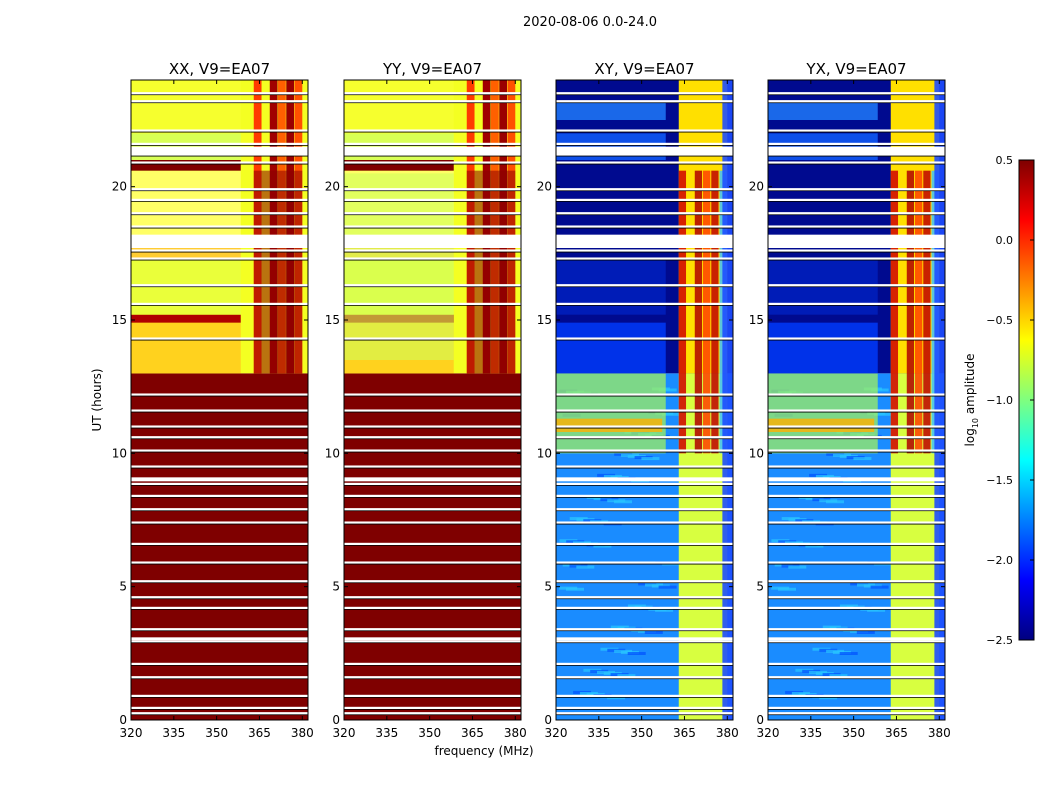 This screenshot has height=800, width=1050. I want to click on colorbar-tick-label: −2.0, so click(999, 560).